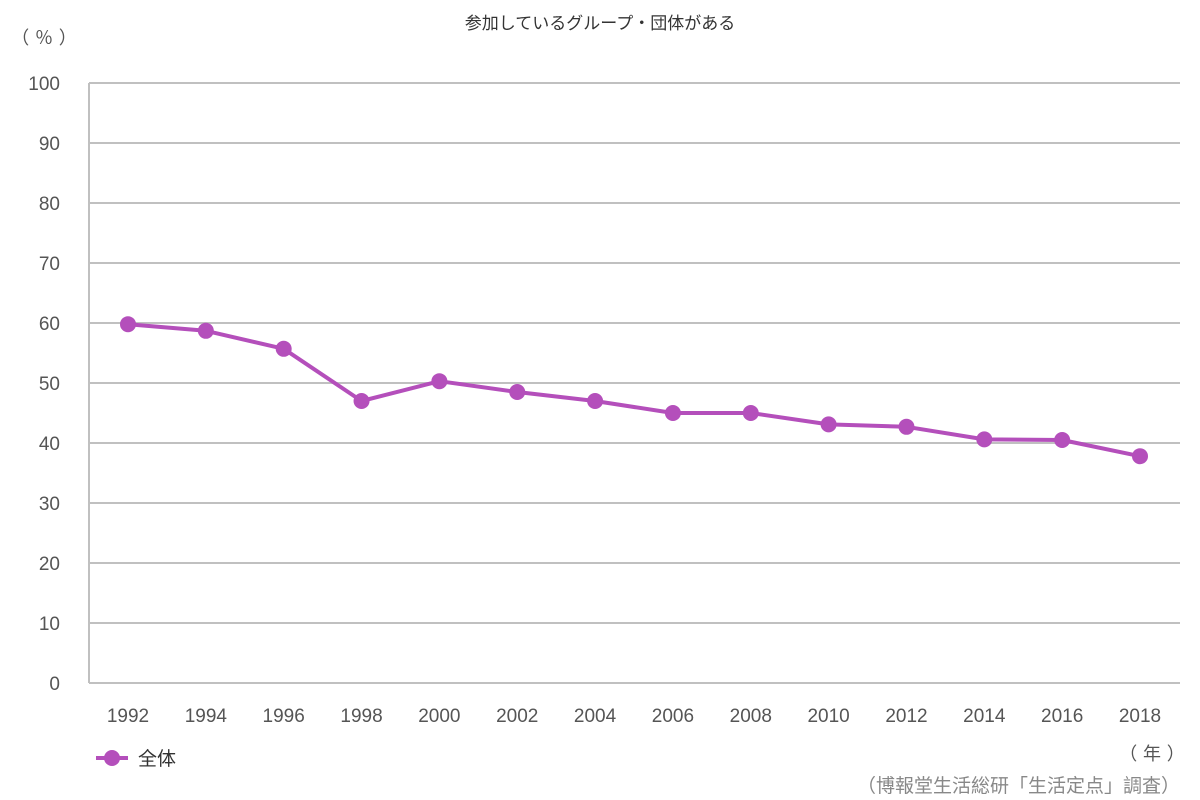 The height and width of the screenshot is (800, 1200). Describe the element at coordinates (828, 716) in the screenshot. I see `x-tick-label: 2010` at that location.